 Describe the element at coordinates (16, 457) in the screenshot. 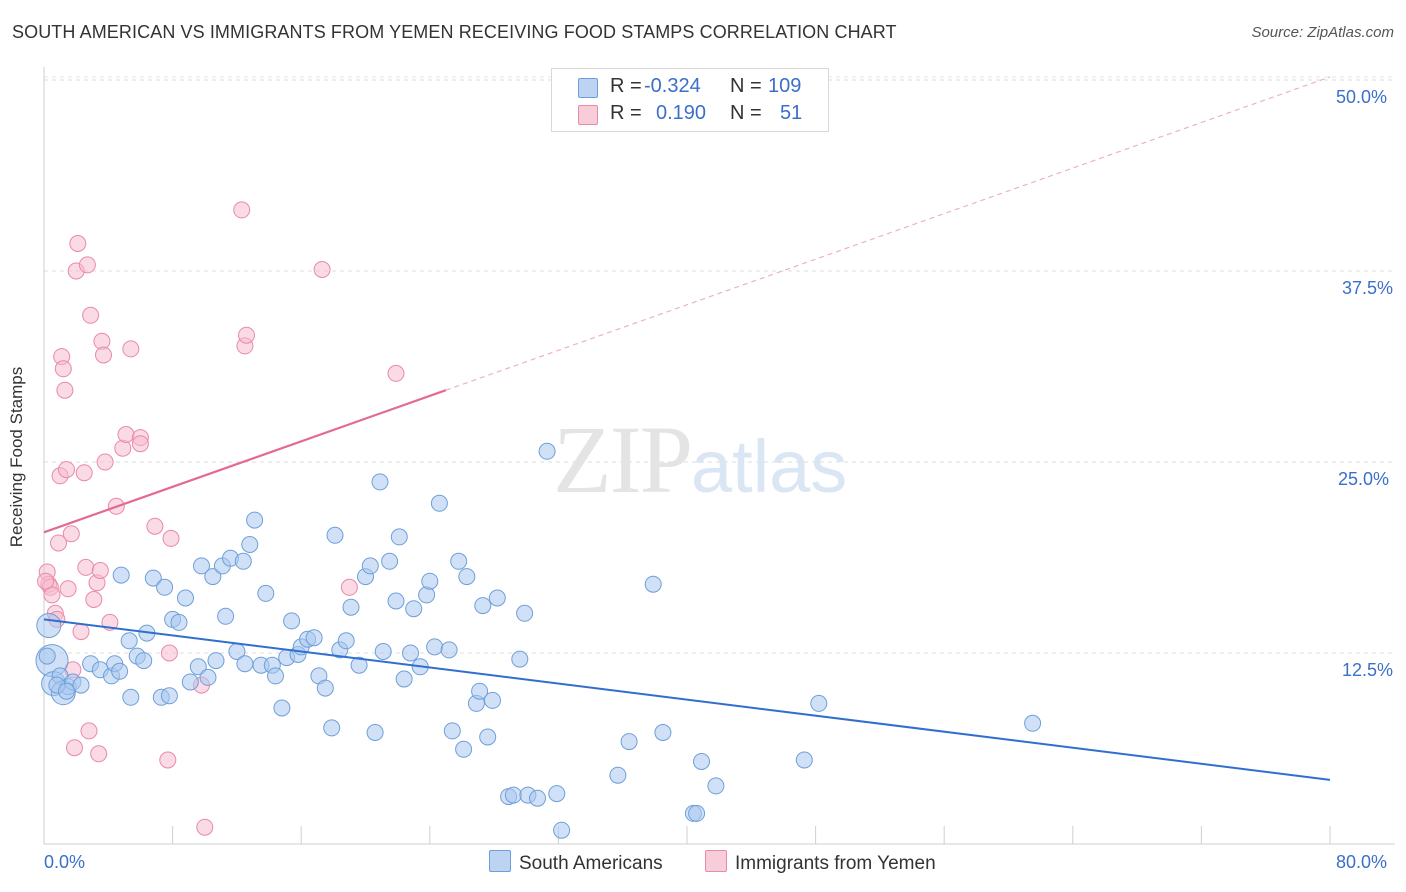

I see `y-axis-label: Receiving Food Stamps` at that location.